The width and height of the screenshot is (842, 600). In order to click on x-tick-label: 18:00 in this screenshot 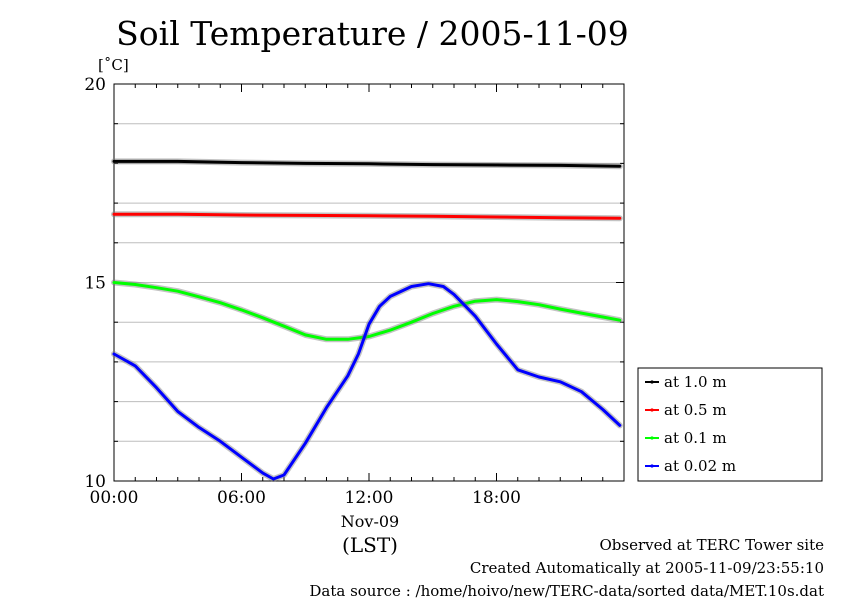, I will do `click(496, 498)`.